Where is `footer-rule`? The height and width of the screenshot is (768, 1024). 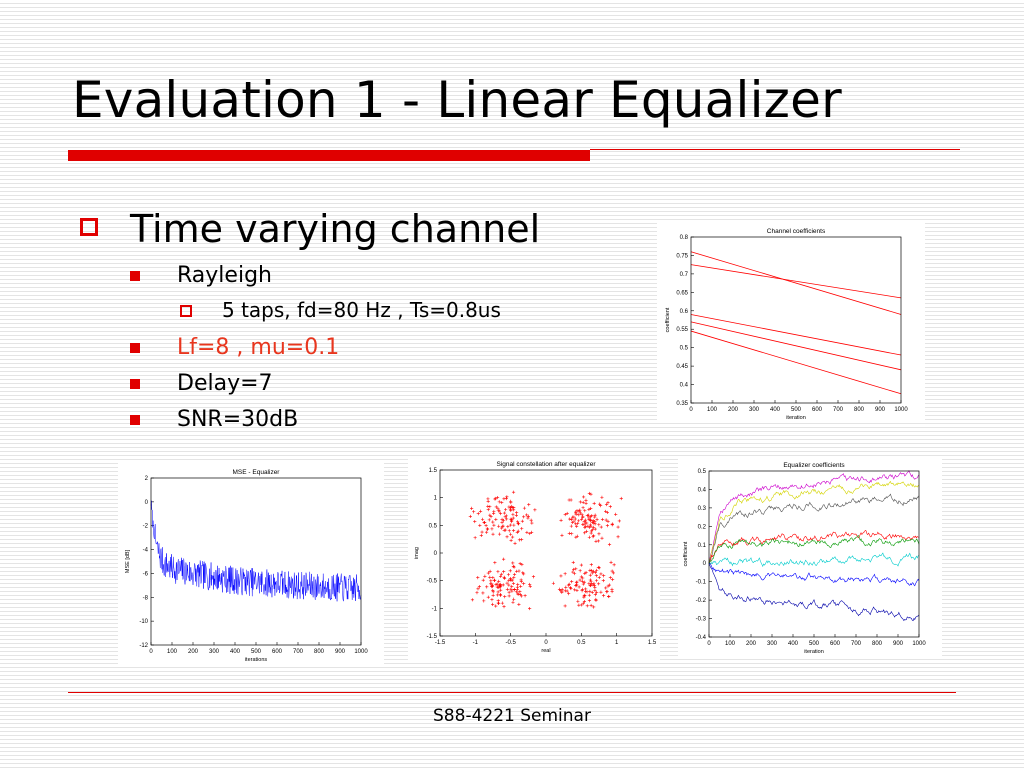
footer-rule is located at coordinates (512, 692).